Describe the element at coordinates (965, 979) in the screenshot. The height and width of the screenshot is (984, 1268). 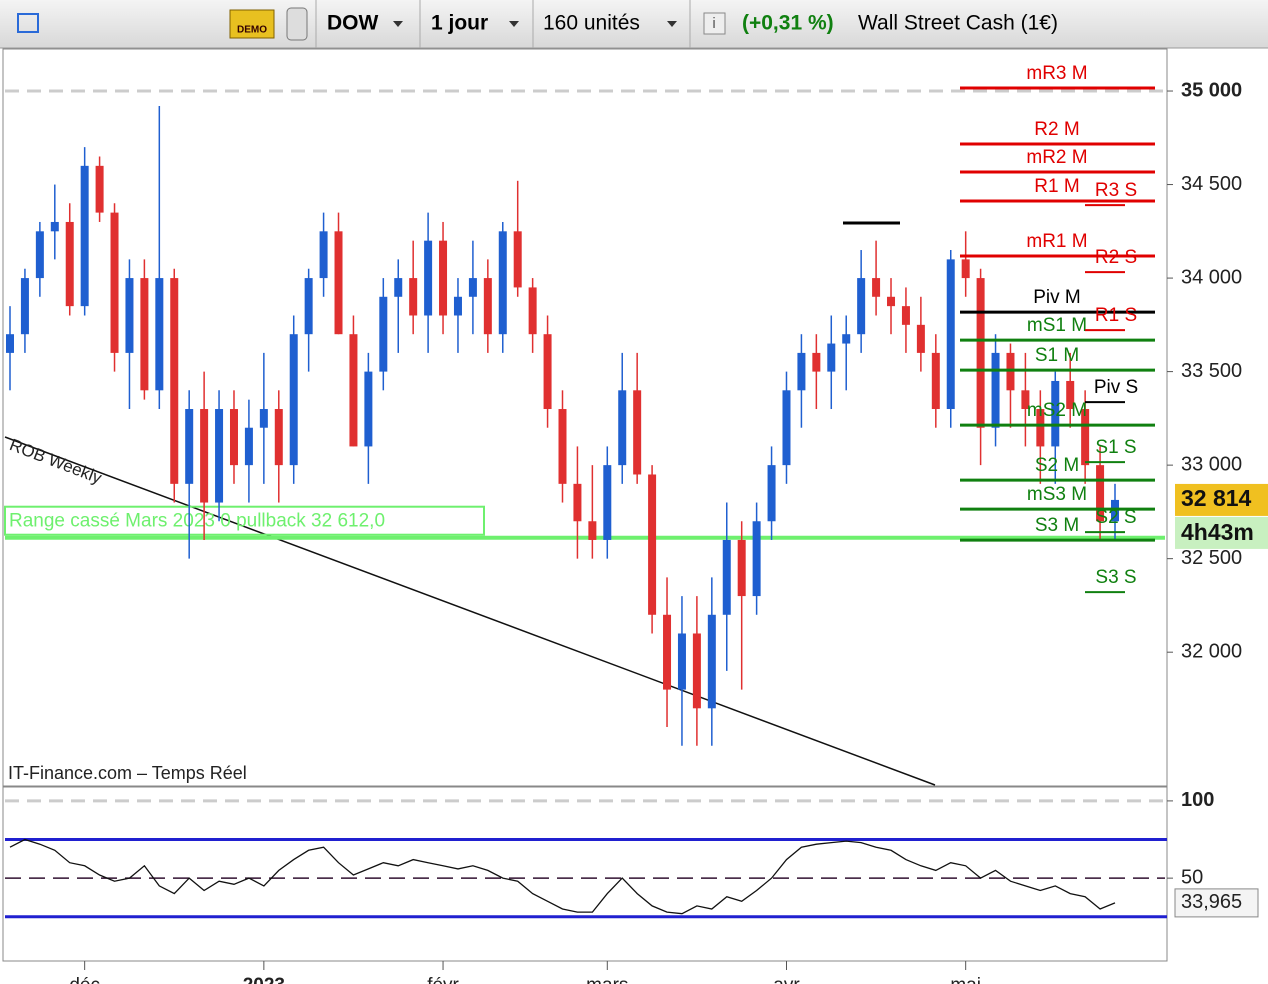
I see `x-tick-label: mai` at that location.